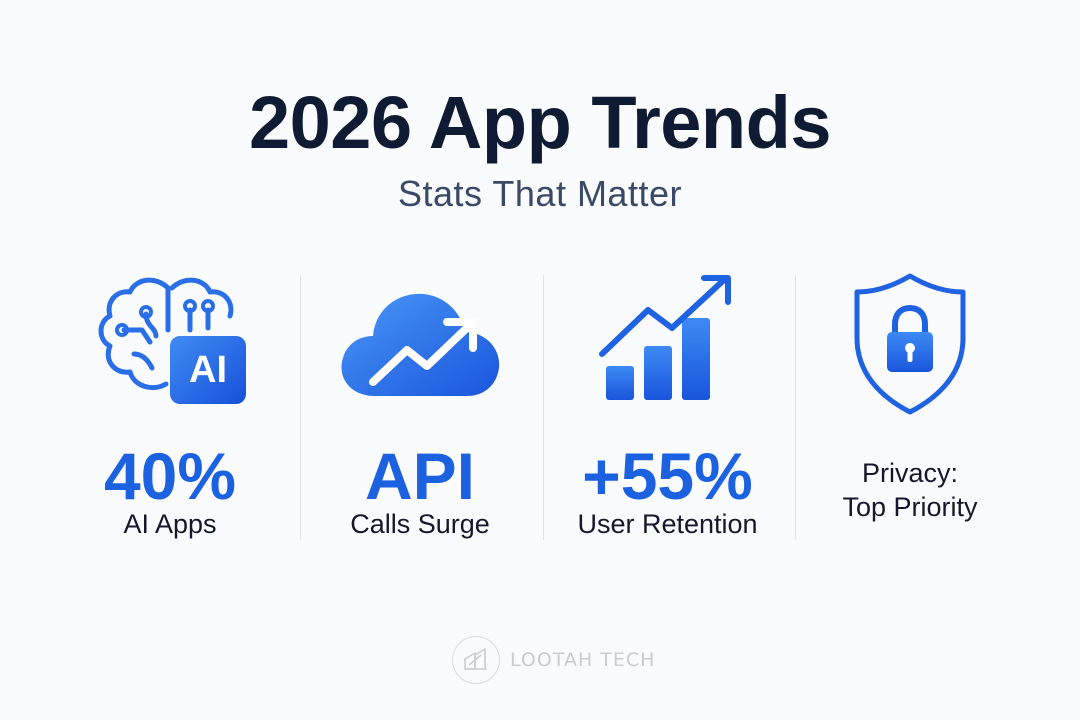 Image resolution: width=1080 pixels, height=720 pixels. What do you see at coordinates (667, 476) in the screenshot?
I see `stat-value: +55%` at bounding box center [667, 476].